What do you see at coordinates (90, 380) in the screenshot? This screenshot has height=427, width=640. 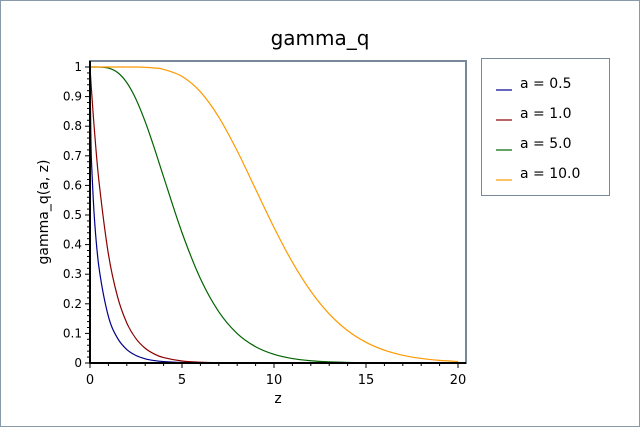 I see `x-tick-label: 0` at bounding box center [90, 380].